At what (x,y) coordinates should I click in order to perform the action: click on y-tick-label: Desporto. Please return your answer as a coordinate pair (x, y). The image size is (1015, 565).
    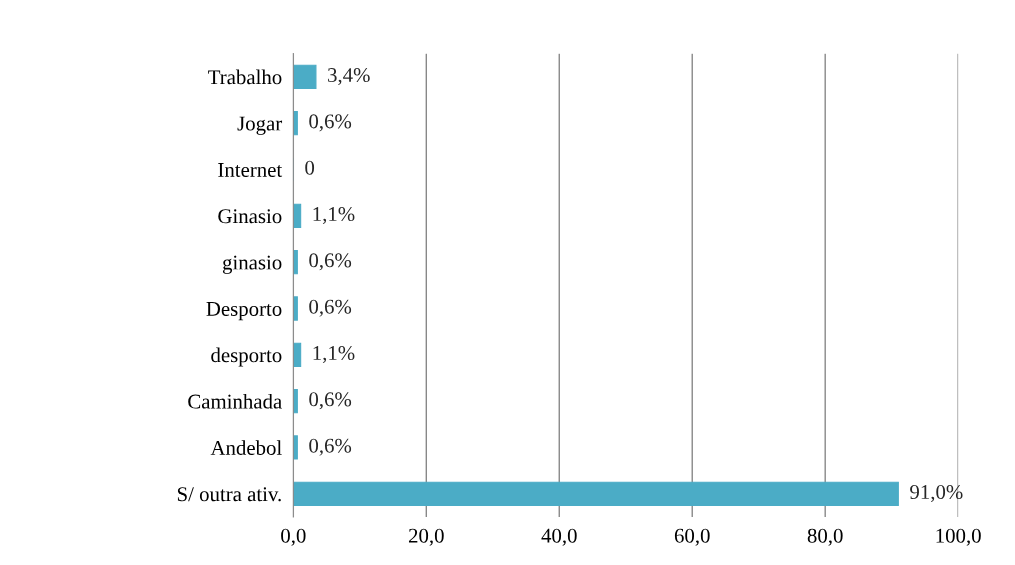
    Looking at the image, I should click on (244, 311).